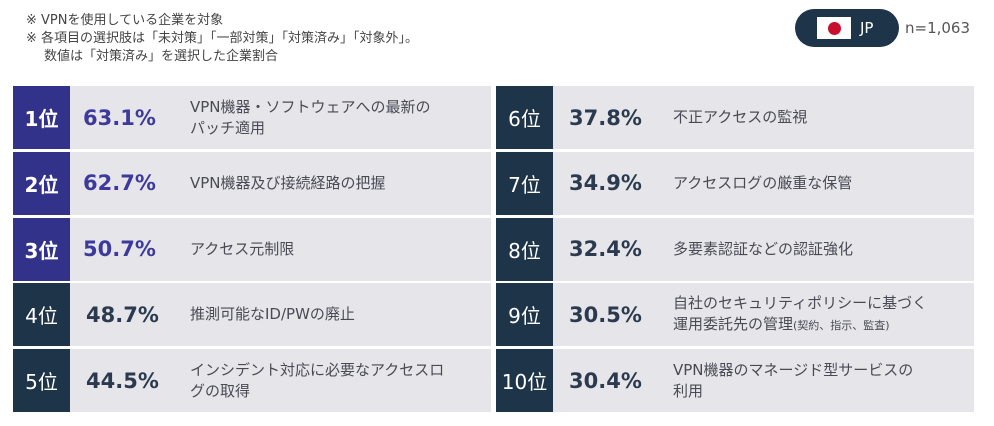 The height and width of the screenshot is (426, 994). Describe the element at coordinates (781, 324) in the screenshot. I see `item-label-line: 運用委託先の管理(契約、指示、監査)` at that location.